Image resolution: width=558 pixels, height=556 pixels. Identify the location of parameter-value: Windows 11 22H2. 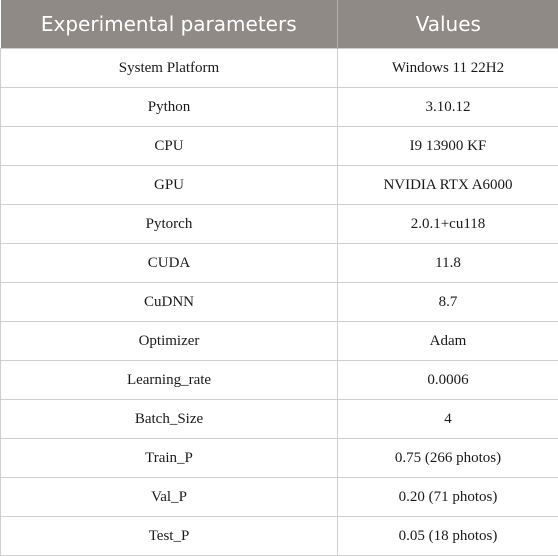
(448, 68).